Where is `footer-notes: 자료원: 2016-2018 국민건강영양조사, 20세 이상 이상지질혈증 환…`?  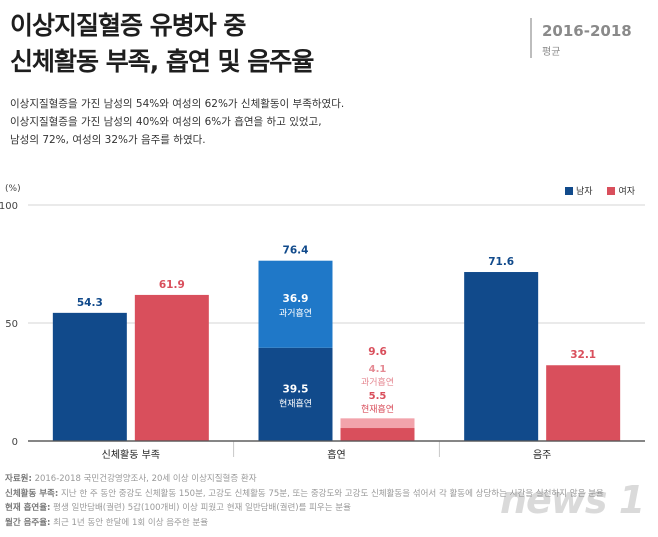 footer-notes: 자료원: 2016-2018 국민건강영양조사, 20세 이상 이상지질혈증 환… is located at coordinates (304, 501).